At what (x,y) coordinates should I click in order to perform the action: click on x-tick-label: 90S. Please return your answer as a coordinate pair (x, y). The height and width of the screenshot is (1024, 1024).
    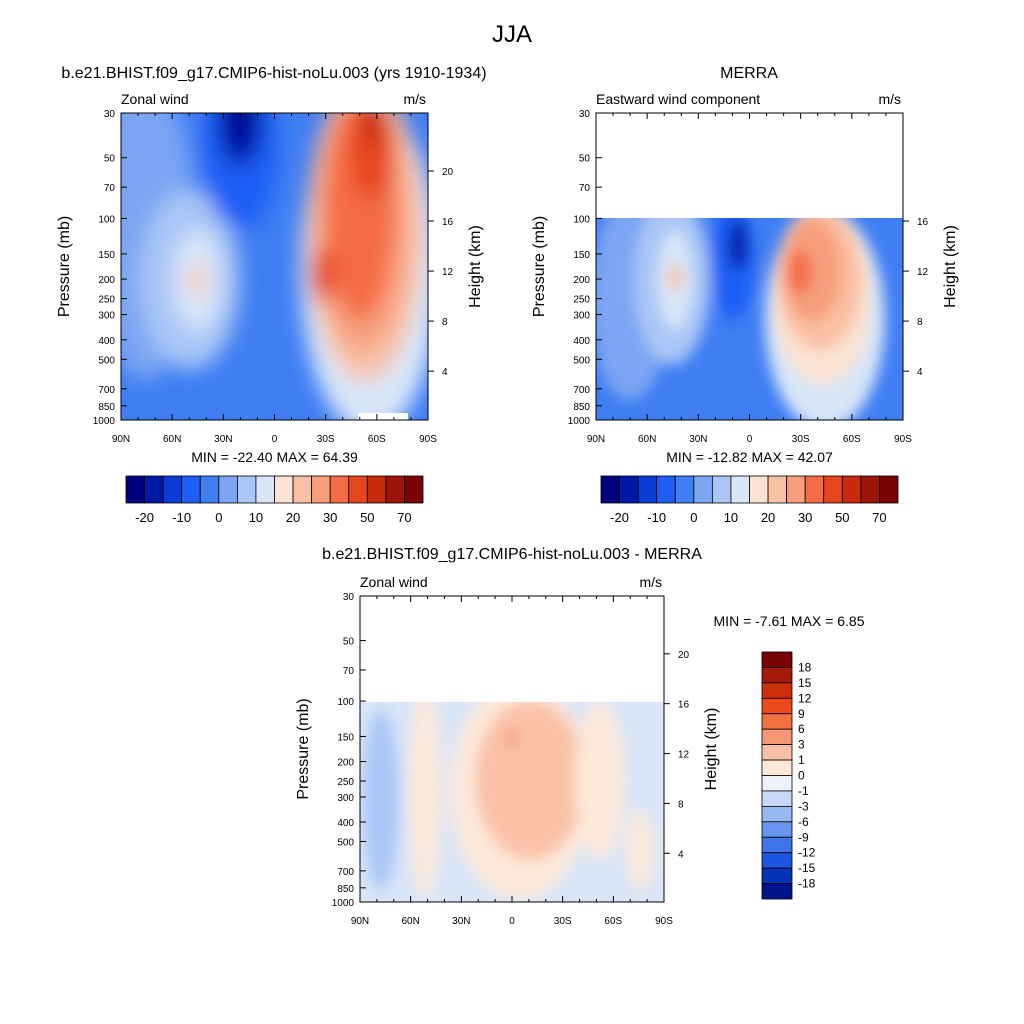
    Looking at the image, I should click on (903, 439).